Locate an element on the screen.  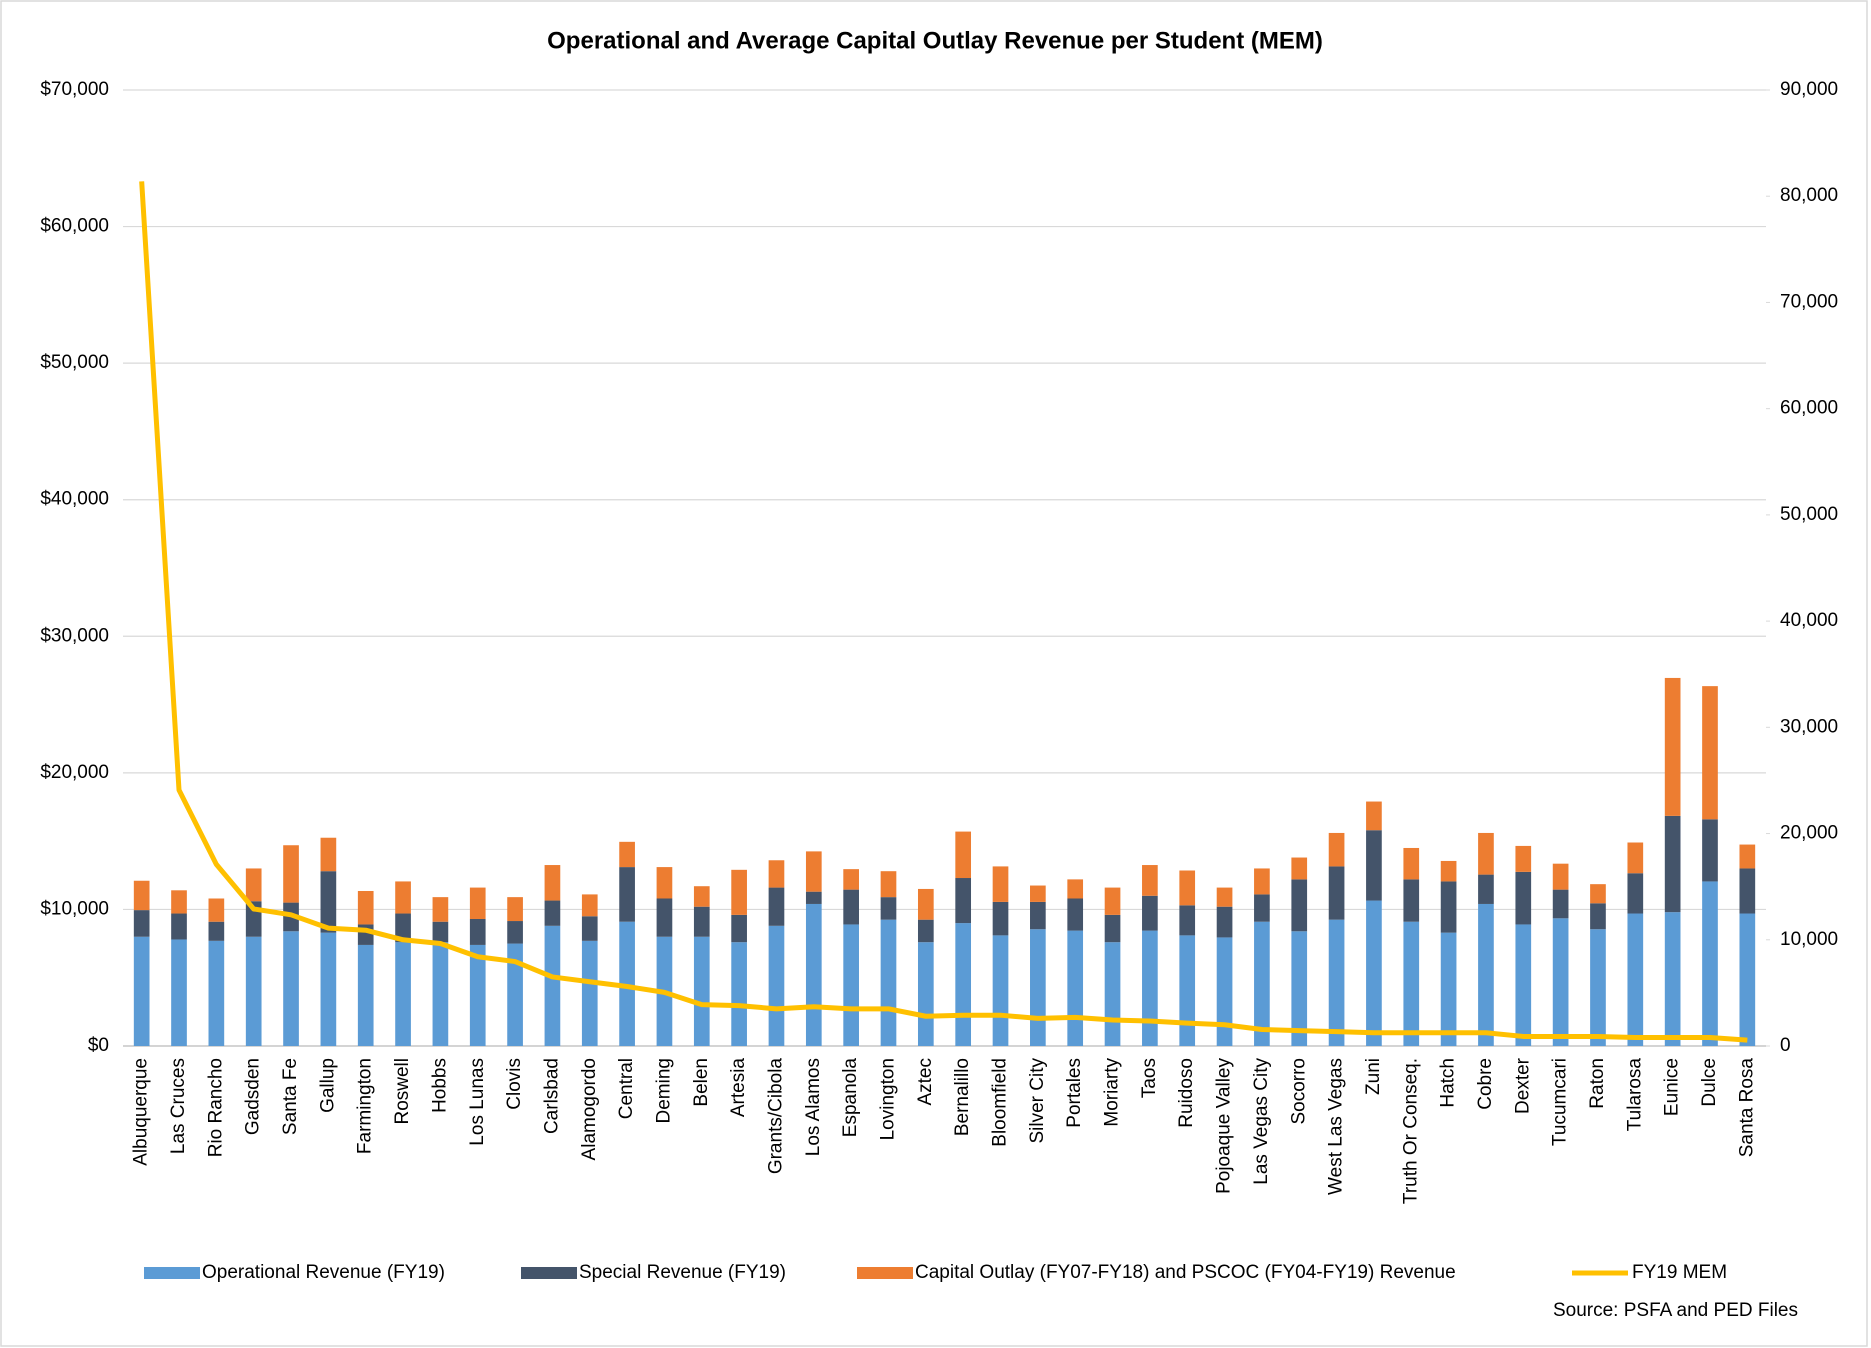
x-tick-label: Hatch is located at coordinates (1448, 1083).